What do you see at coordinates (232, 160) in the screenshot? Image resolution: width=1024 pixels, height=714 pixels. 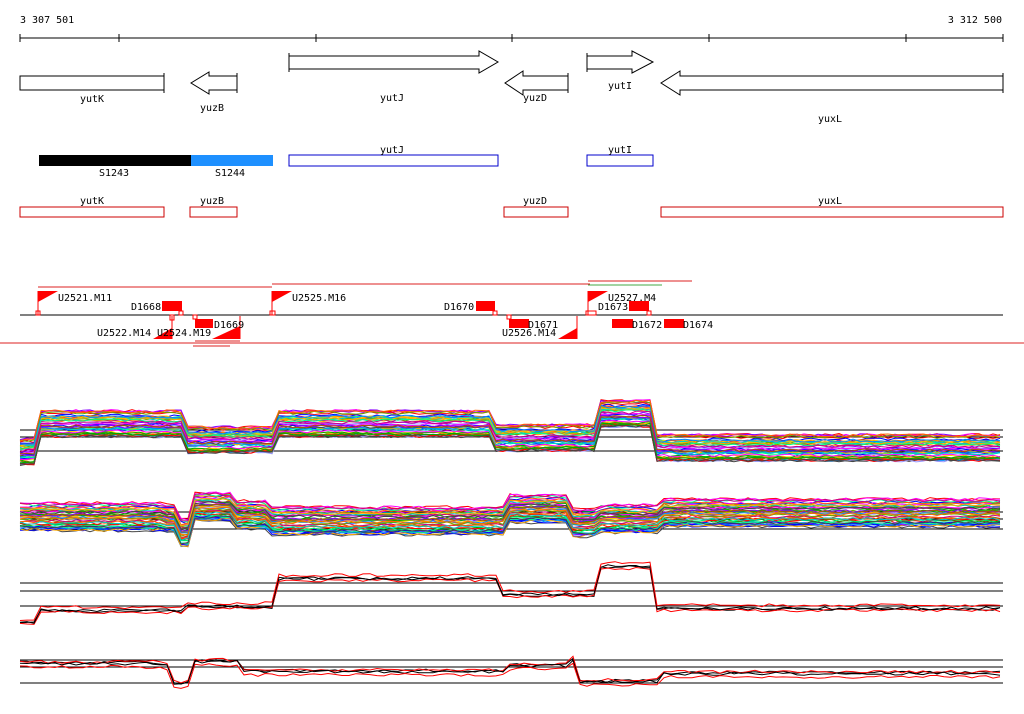 I see `segment-bar-S1244` at bounding box center [232, 160].